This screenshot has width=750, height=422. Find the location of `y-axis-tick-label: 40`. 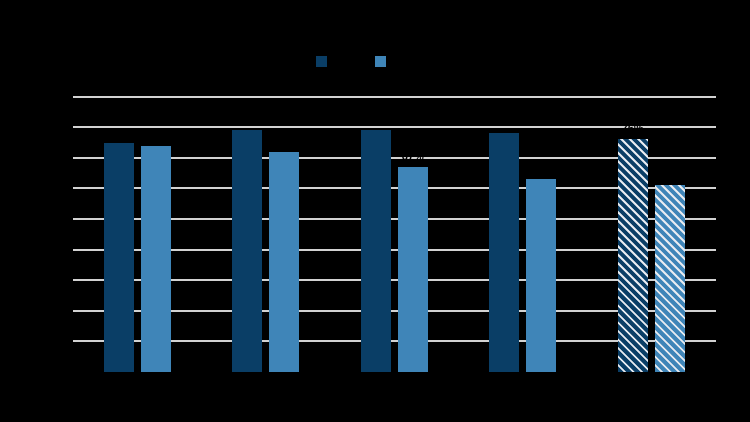

y-axis-tick-label: 40 is located at coordinates (60, 249).